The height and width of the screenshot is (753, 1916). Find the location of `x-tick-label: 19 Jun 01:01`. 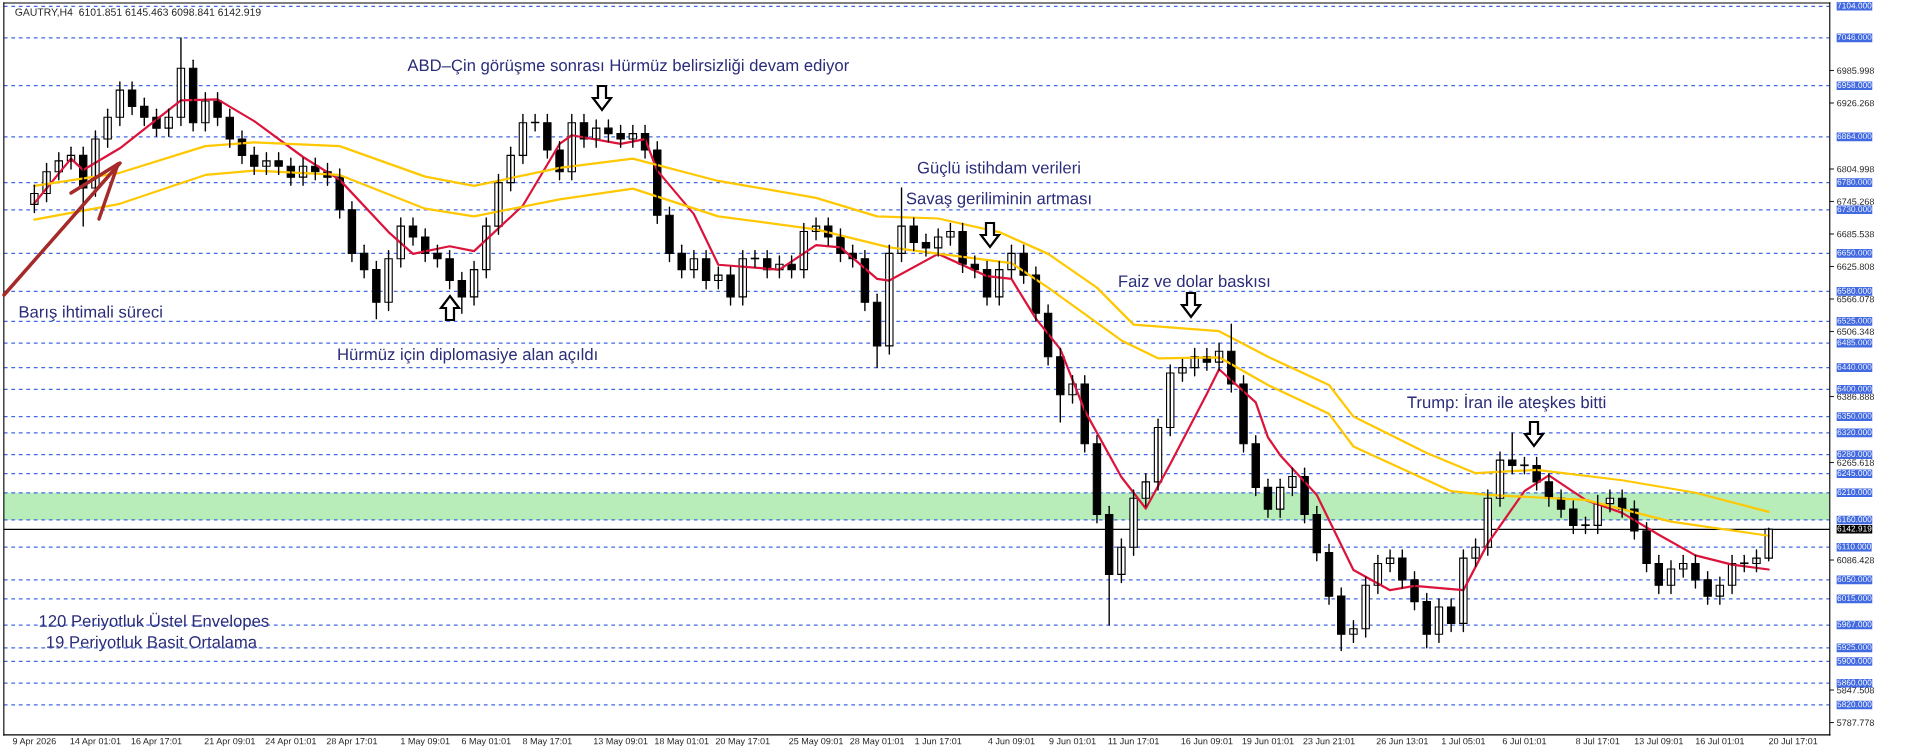

x-tick-label: 19 Jun 01:01 is located at coordinates (1268, 741).